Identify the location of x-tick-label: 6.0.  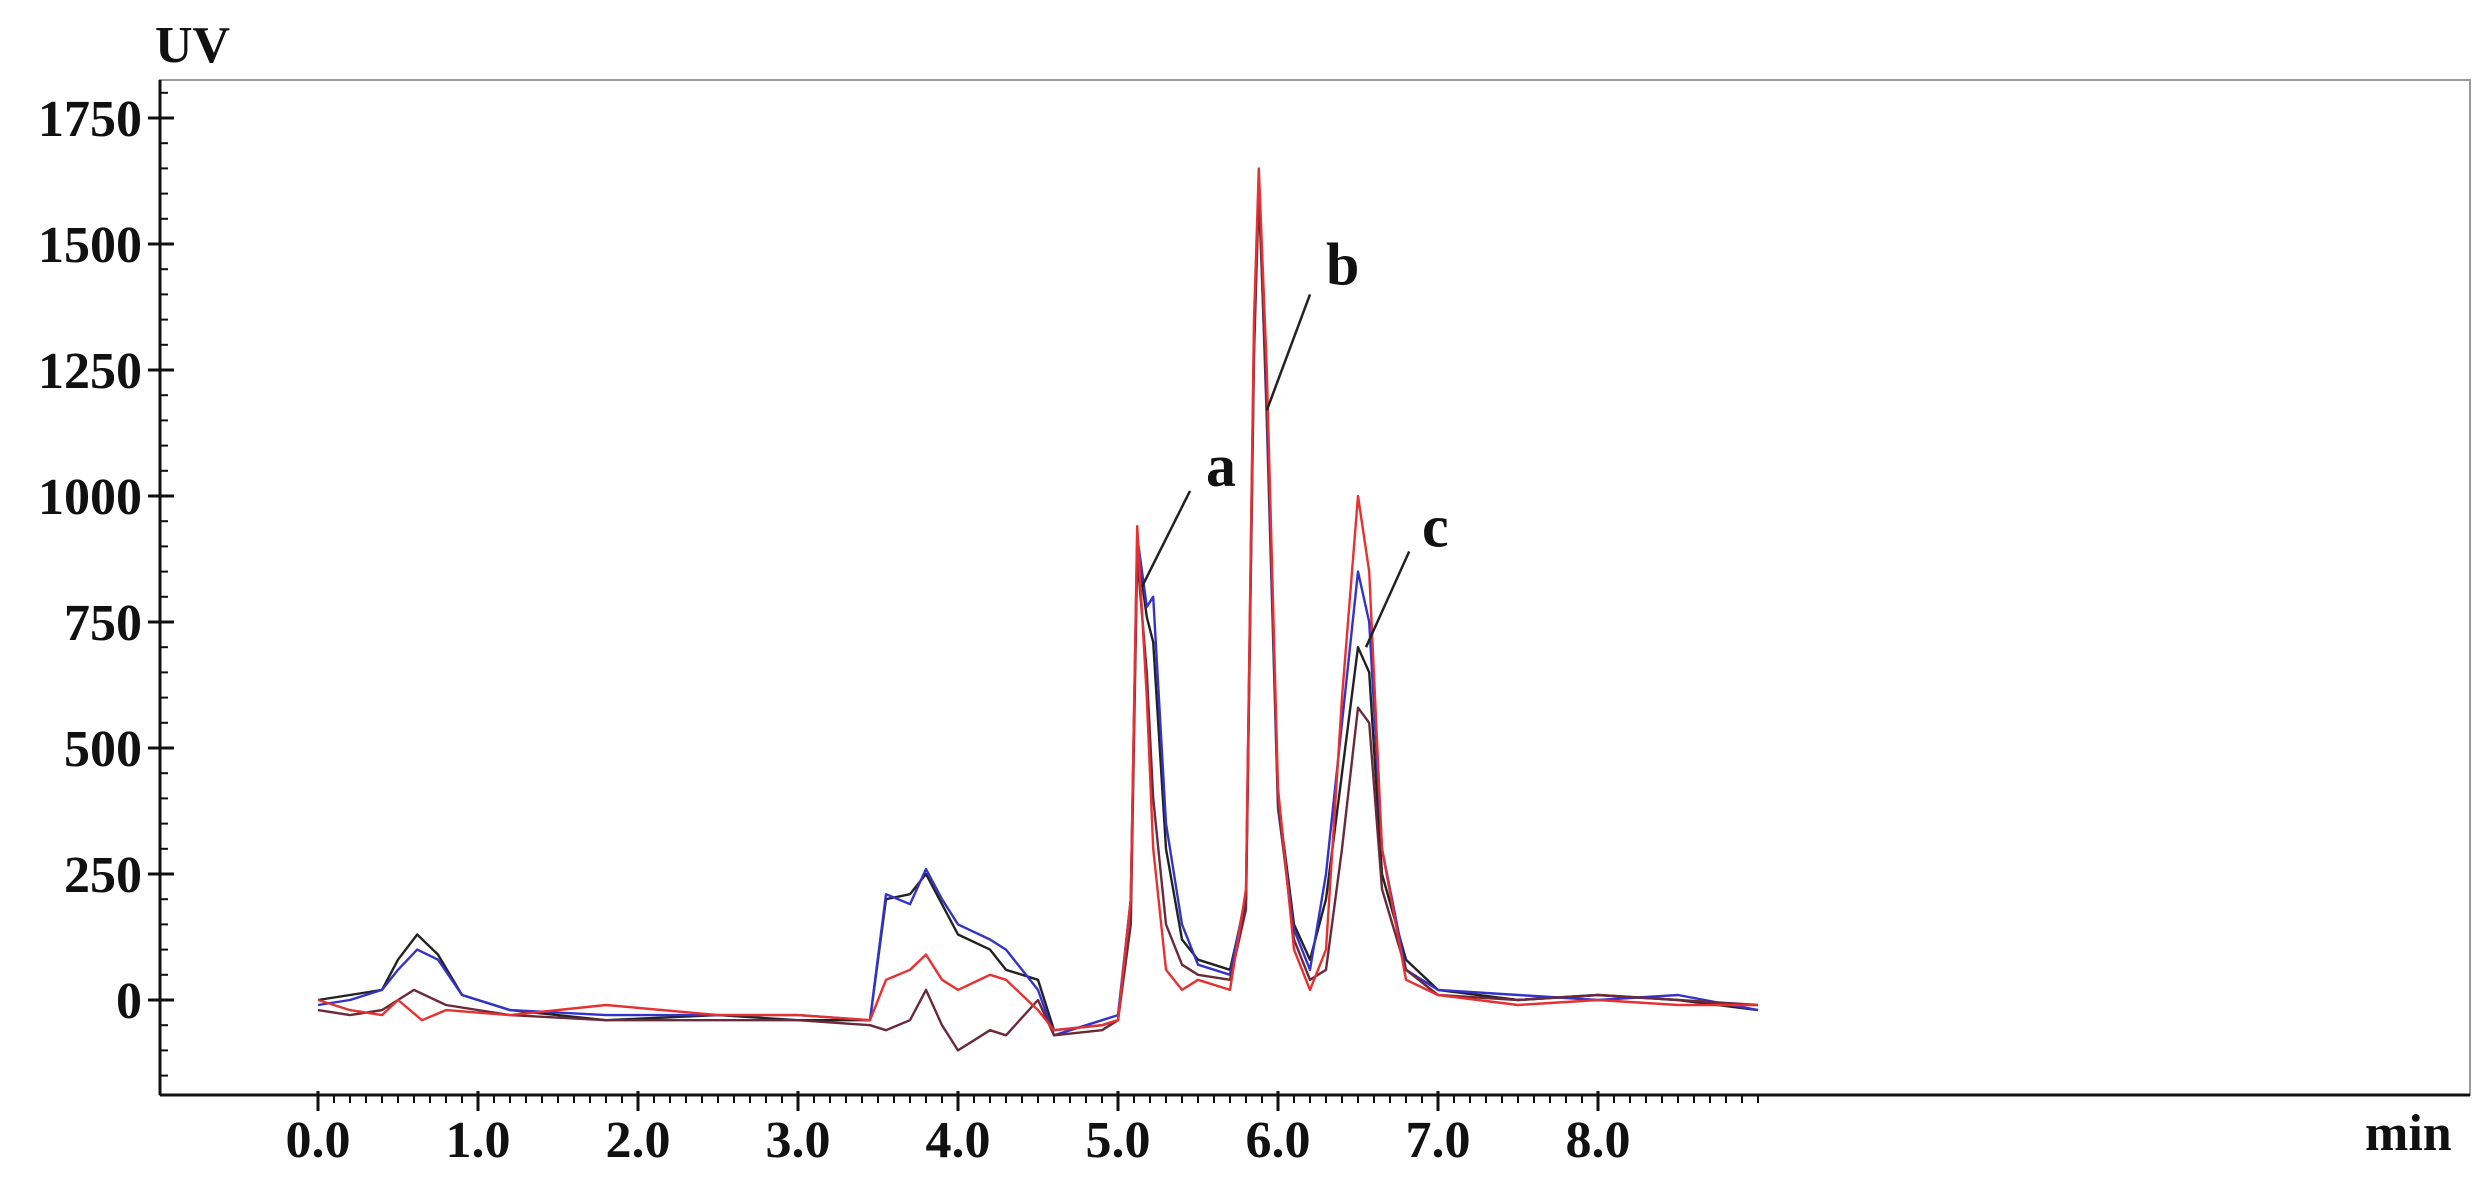
(1278, 1140).